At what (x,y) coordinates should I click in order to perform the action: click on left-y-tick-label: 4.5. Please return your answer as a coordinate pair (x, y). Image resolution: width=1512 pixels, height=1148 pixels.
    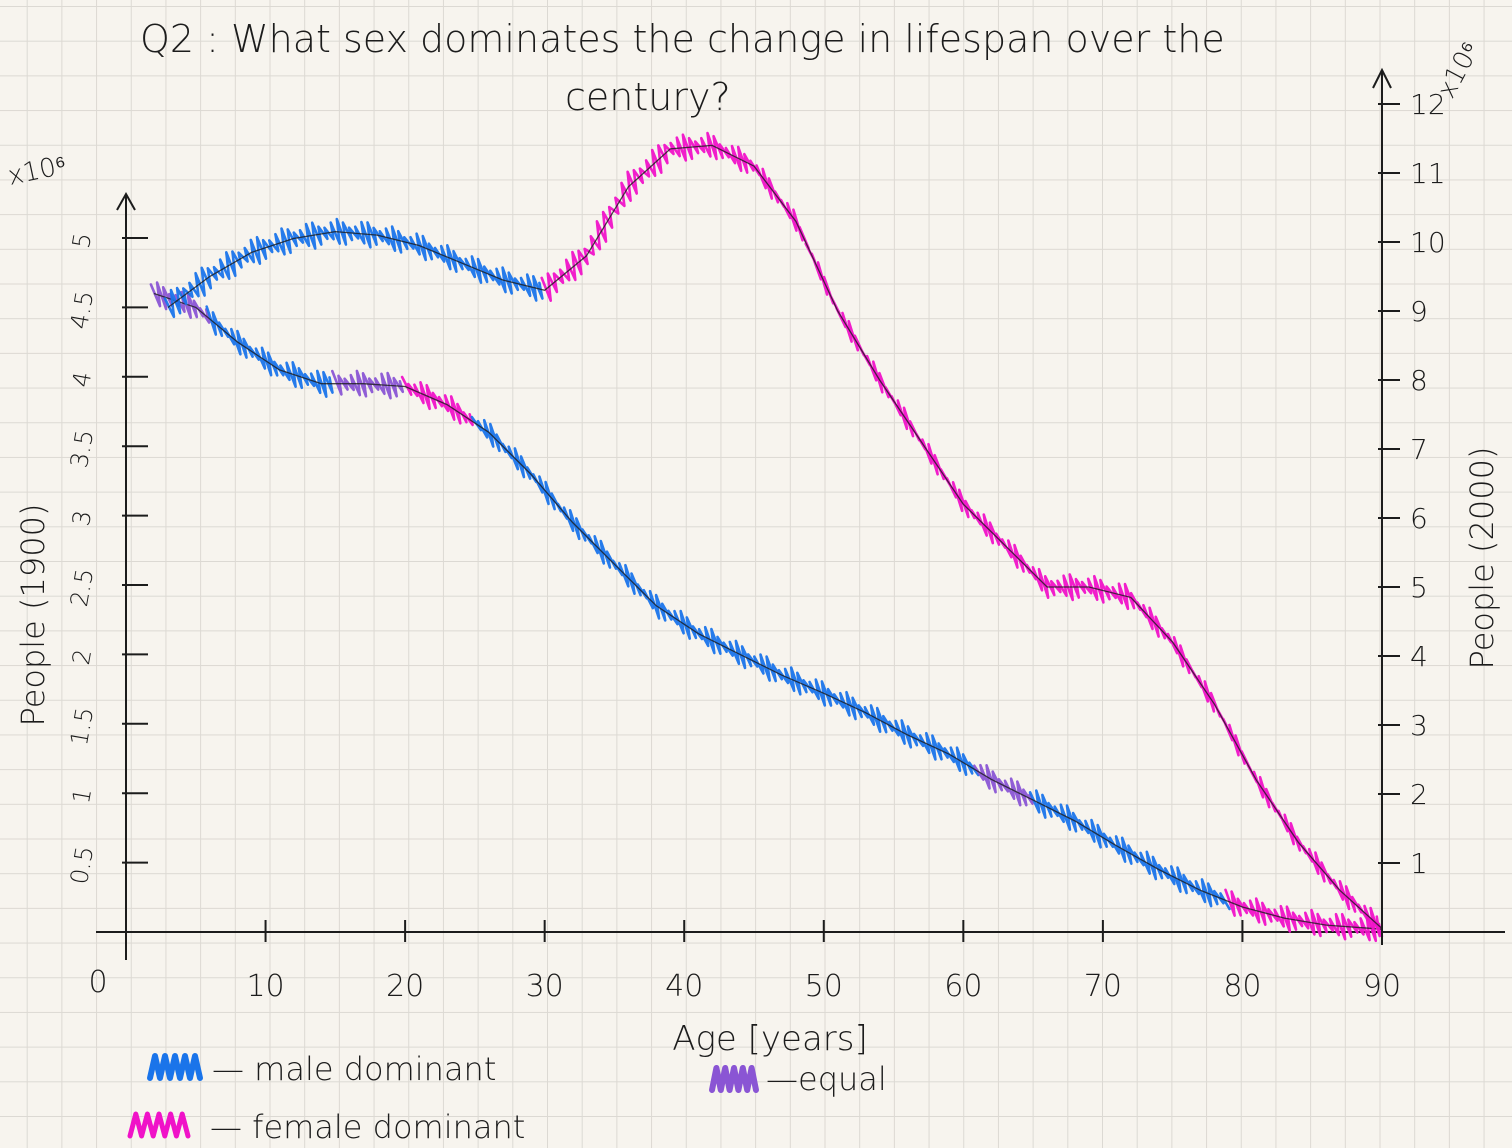
    Looking at the image, I should click on (82, 310).